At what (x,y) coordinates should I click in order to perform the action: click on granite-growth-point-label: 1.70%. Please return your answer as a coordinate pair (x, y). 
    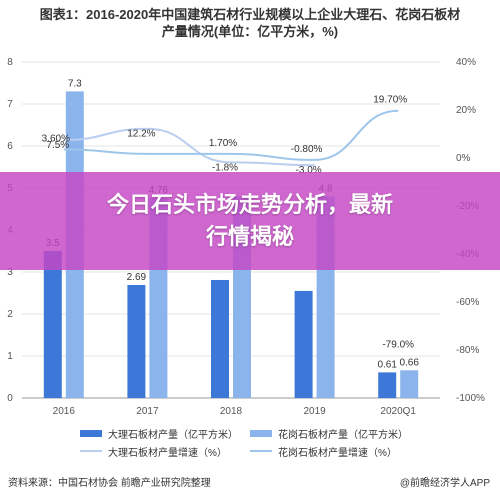
    Looking at the image, I should click on (223, 143).